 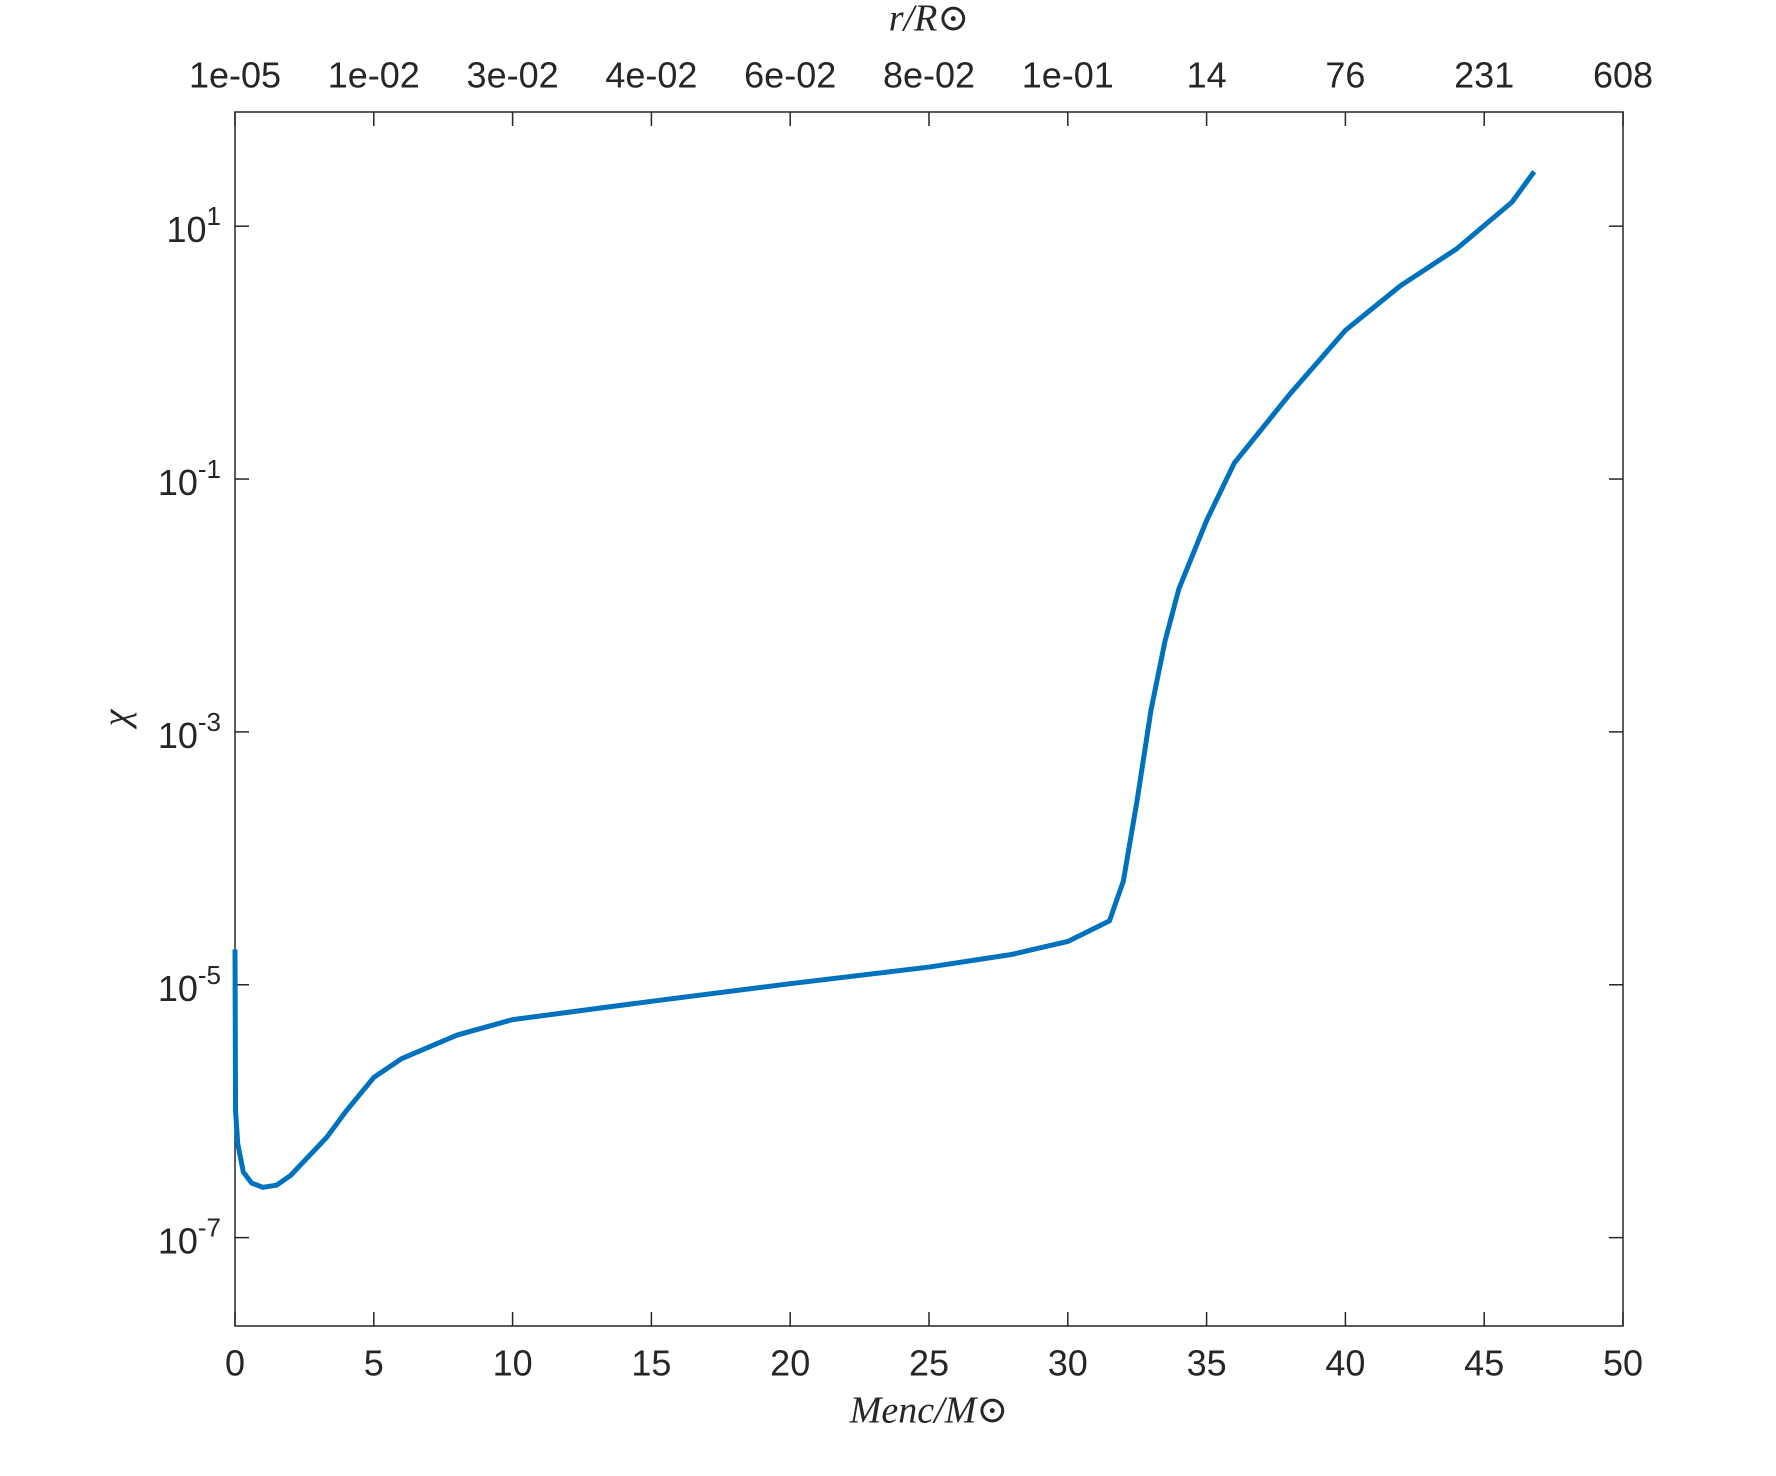 What do you see at coordinates (790, 1363) in the screenshot?
I see `x-tick-label: 20` at bounding box center [790, 1363].